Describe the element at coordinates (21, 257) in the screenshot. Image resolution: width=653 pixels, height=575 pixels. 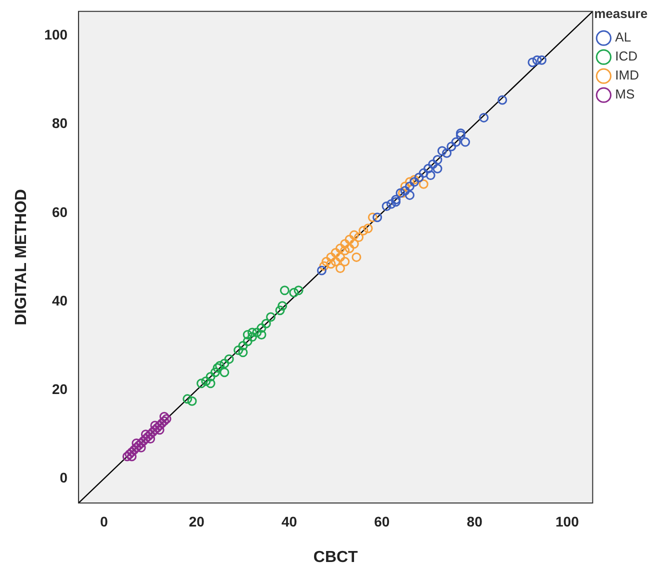
I see `y-axis-title: DIGITAL METHOD` at that location.